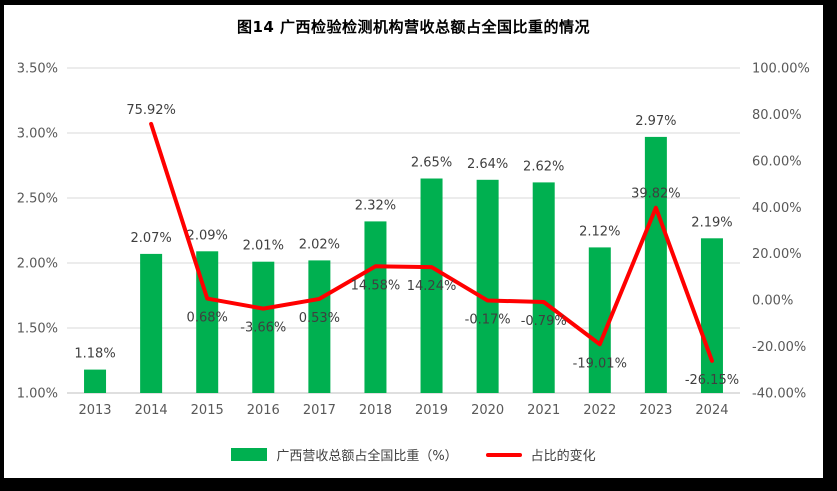 This screenshot has height=491, width=837. What do you see at coordinates (319, 318) in the screenshot?
I see `line-label: 0.53%` at bounding box center [319, 318].